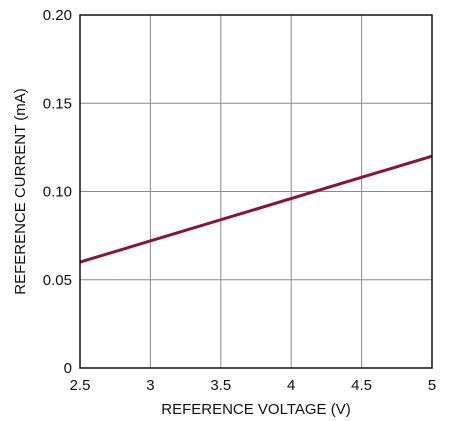  I want to click on x-tick-label: 5, so click(432, 385).